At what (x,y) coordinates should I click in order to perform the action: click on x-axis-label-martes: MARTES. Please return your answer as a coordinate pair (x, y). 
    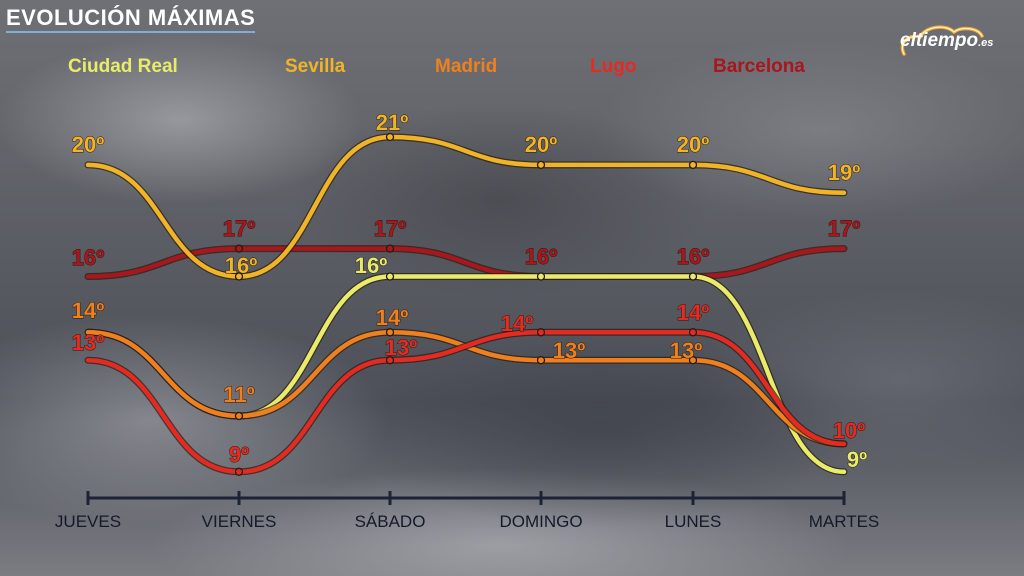
    Looking at the image, I should click on (844, 521).